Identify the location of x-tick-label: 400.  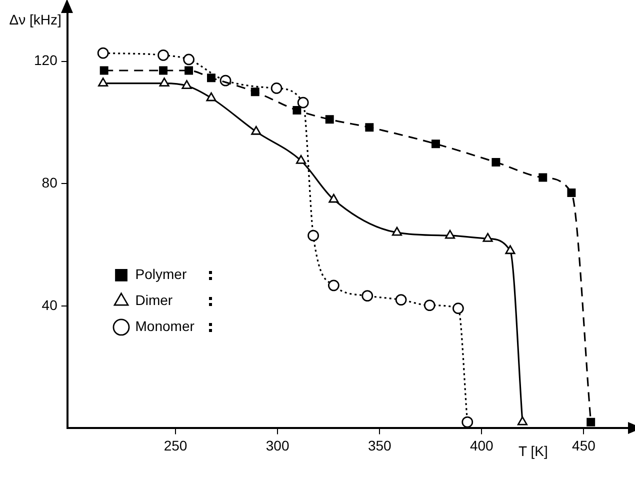
(482, 445).